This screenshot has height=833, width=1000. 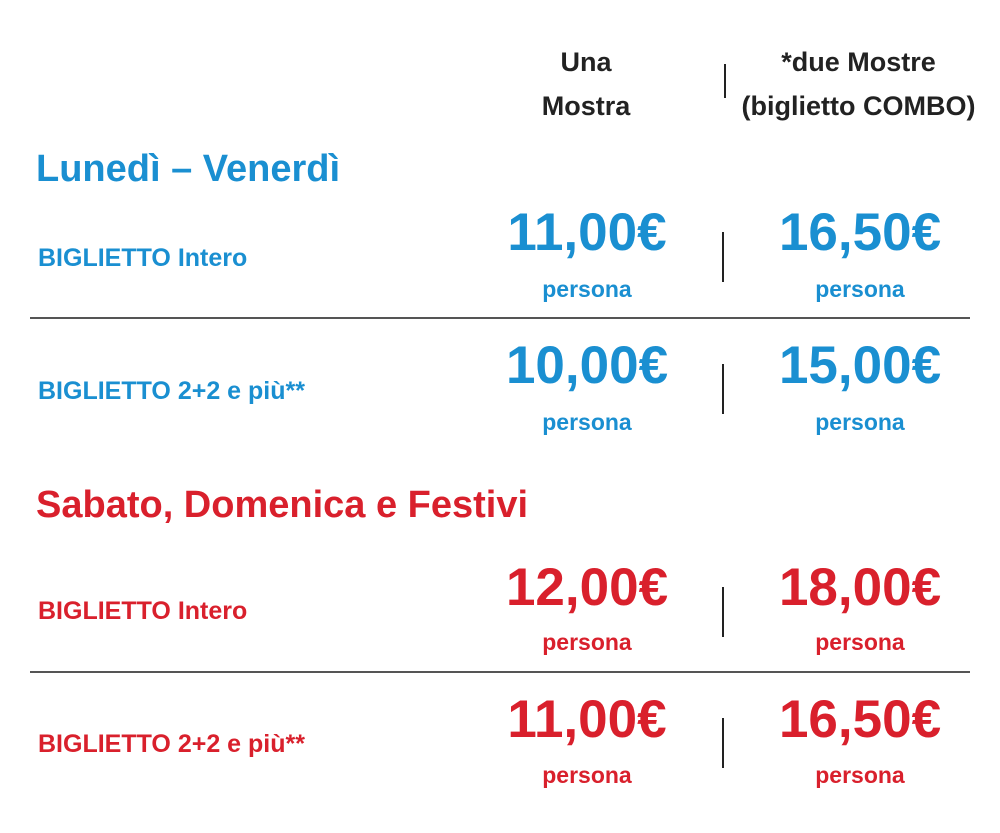 What do you see at coordinates (587, 719) in the screenshot?
I see `price-una-mostra-2plus2-weekend: 11,00€` at bounding box center [587, 719].